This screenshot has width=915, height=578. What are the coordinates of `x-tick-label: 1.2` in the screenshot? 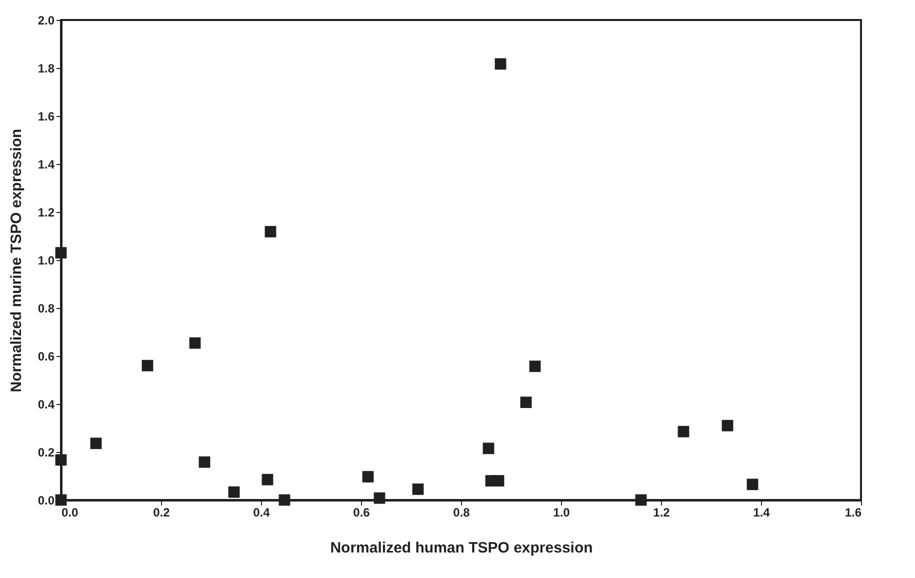 It's located at (661, 513).